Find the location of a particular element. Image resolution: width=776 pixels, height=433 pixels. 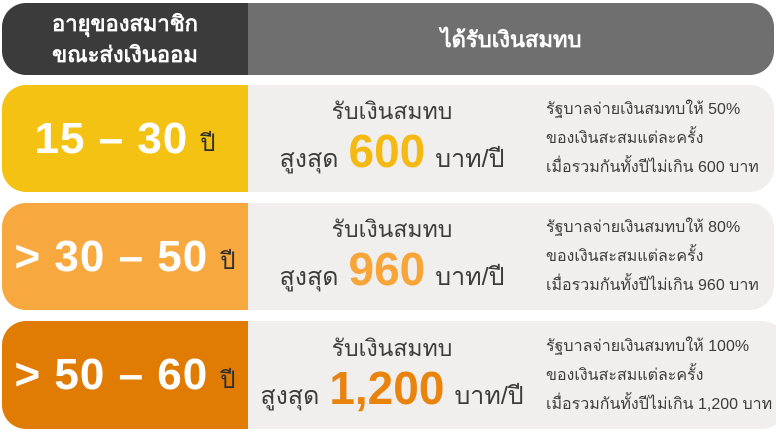

detail-line: เมื่อรวมกันทั้งปีไม่เกิน 960 บาท is located at coordinates (652, 285).